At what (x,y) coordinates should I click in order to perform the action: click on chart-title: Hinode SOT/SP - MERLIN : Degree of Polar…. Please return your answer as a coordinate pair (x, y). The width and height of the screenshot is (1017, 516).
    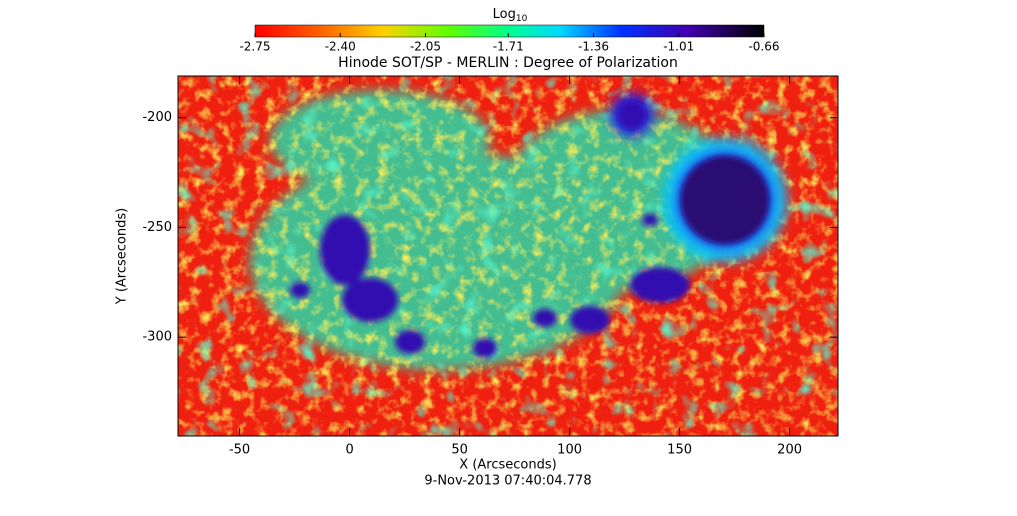
    Looking at the image, I should click on (508, 63).